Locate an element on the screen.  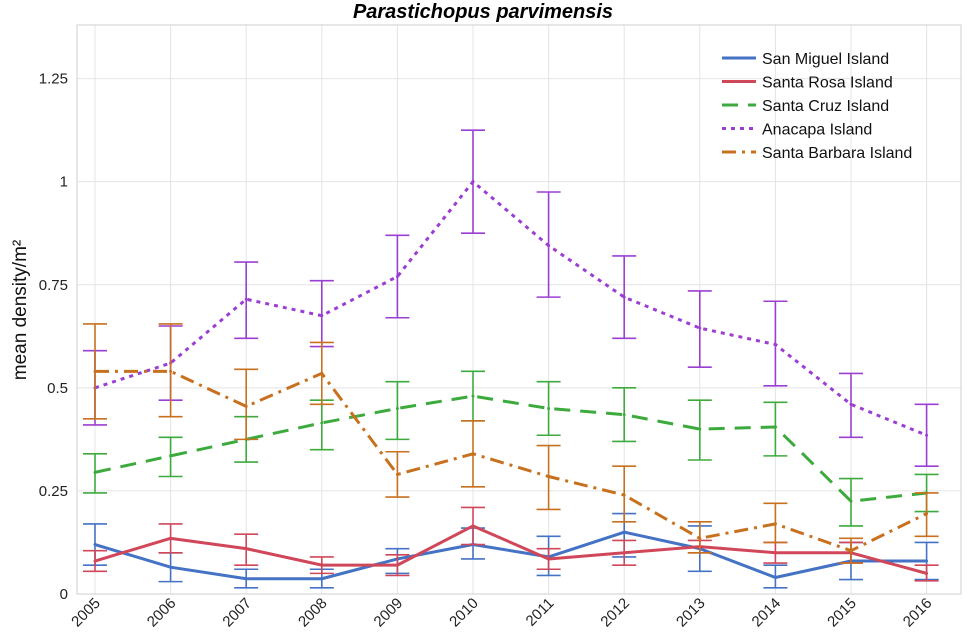
series-san-miguel-island is located at coordinates (511, 550).